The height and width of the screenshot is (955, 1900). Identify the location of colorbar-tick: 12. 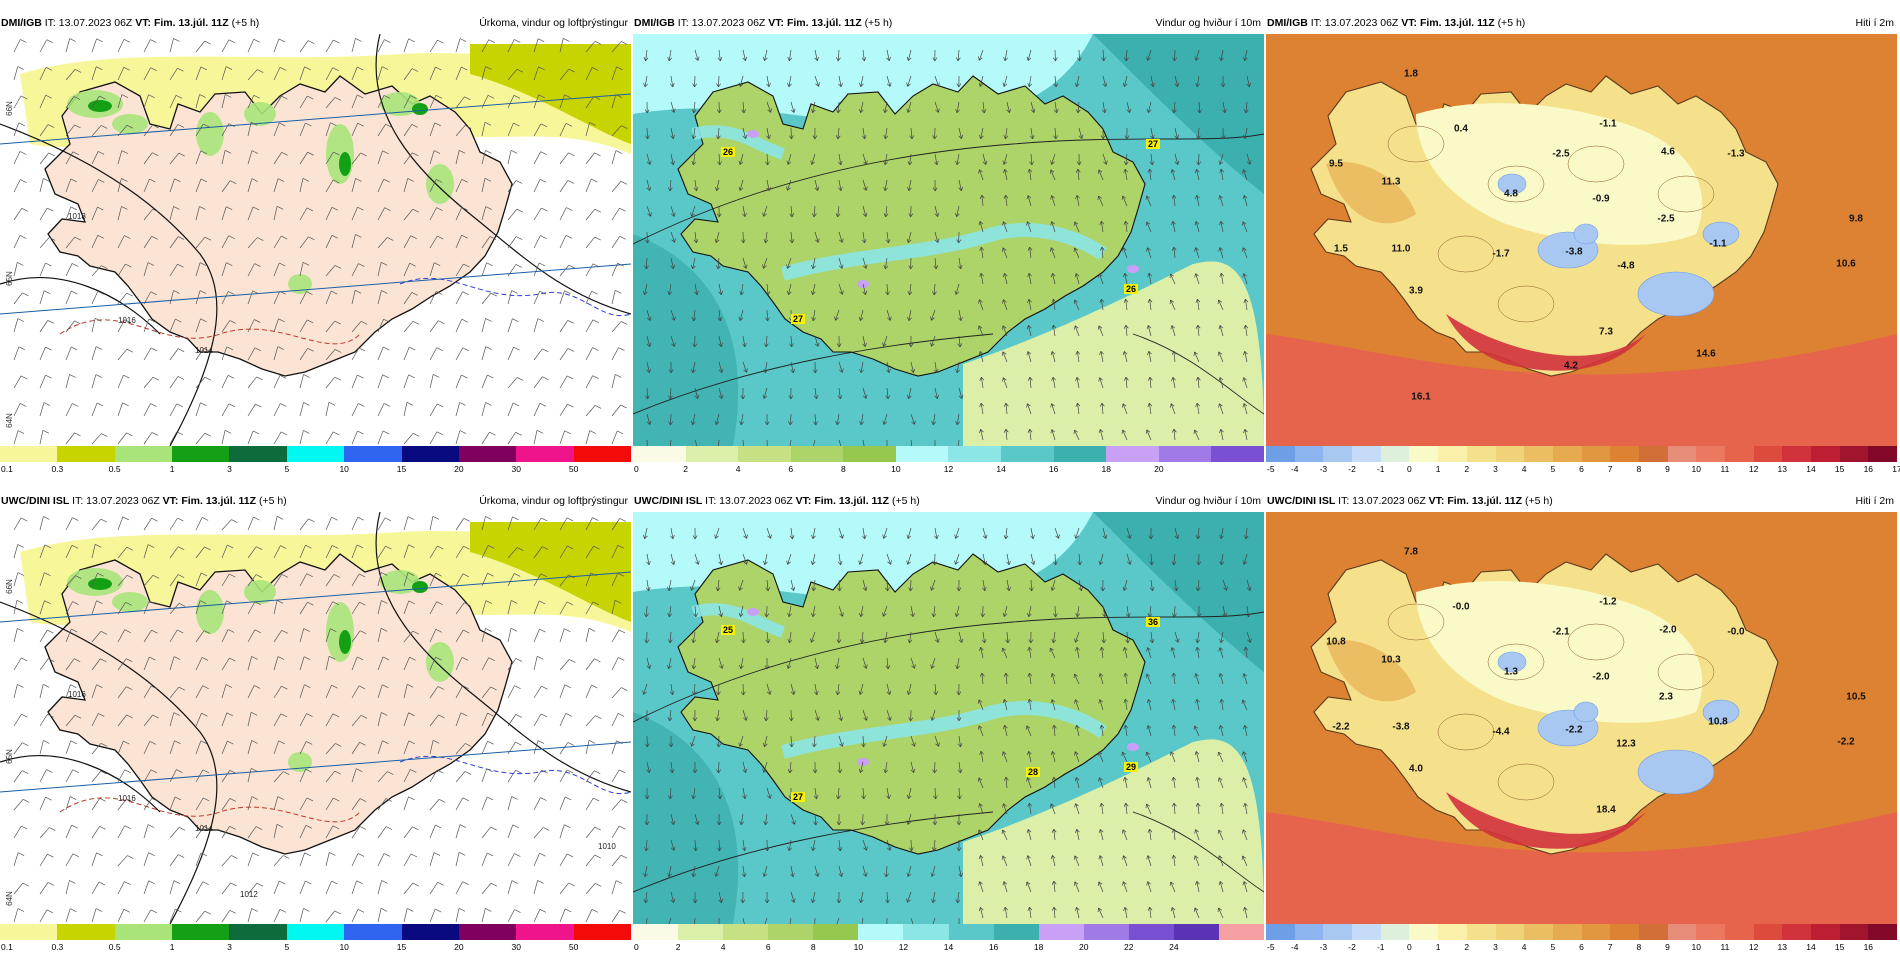
(948, 469).